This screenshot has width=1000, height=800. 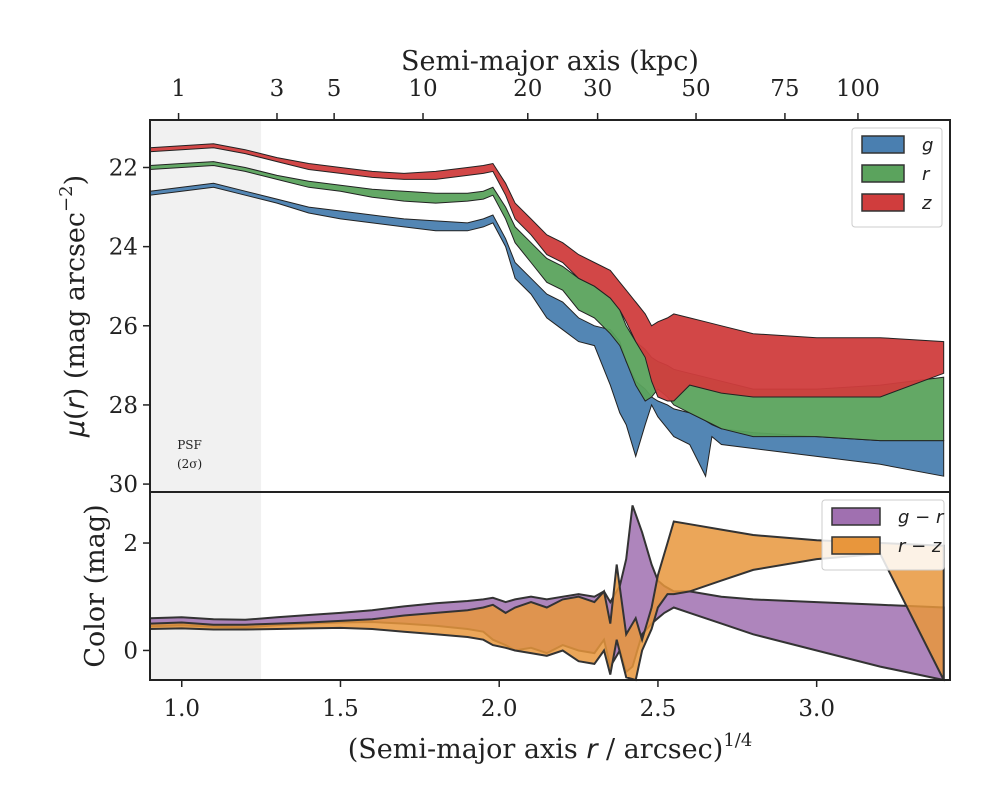 What do you see at coordinates (883, 202) in the screenshot?
I see `legend-swatch-z` at bounding box center [883, 202].